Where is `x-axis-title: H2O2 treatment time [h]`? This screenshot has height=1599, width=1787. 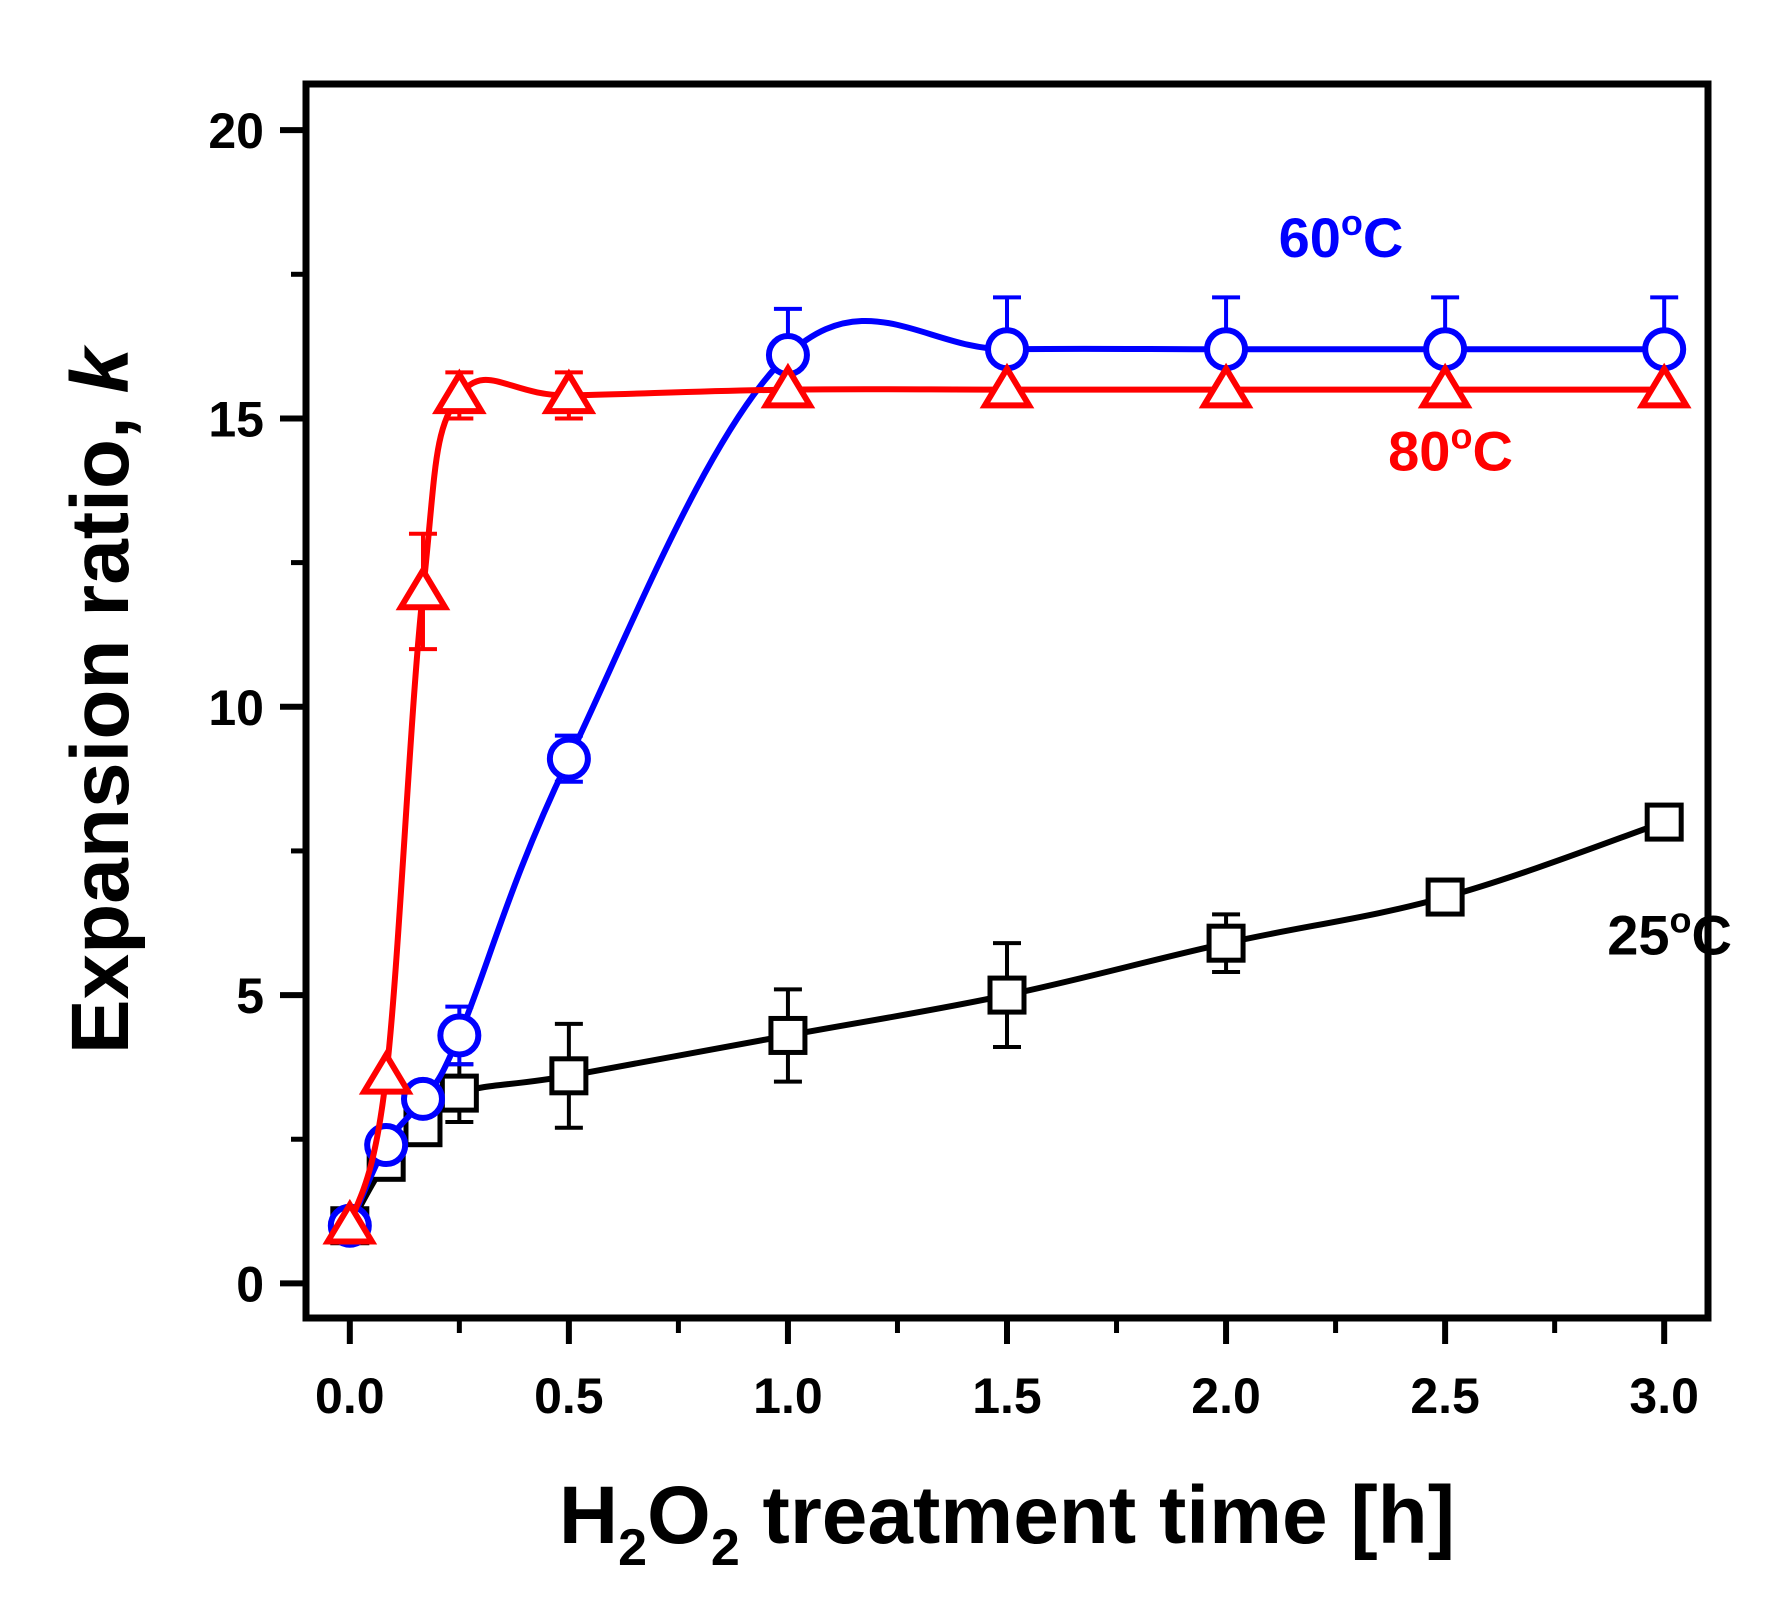
x-axis-title: H2O2 treatment time [h] is located at coordinates (1007, 1523).